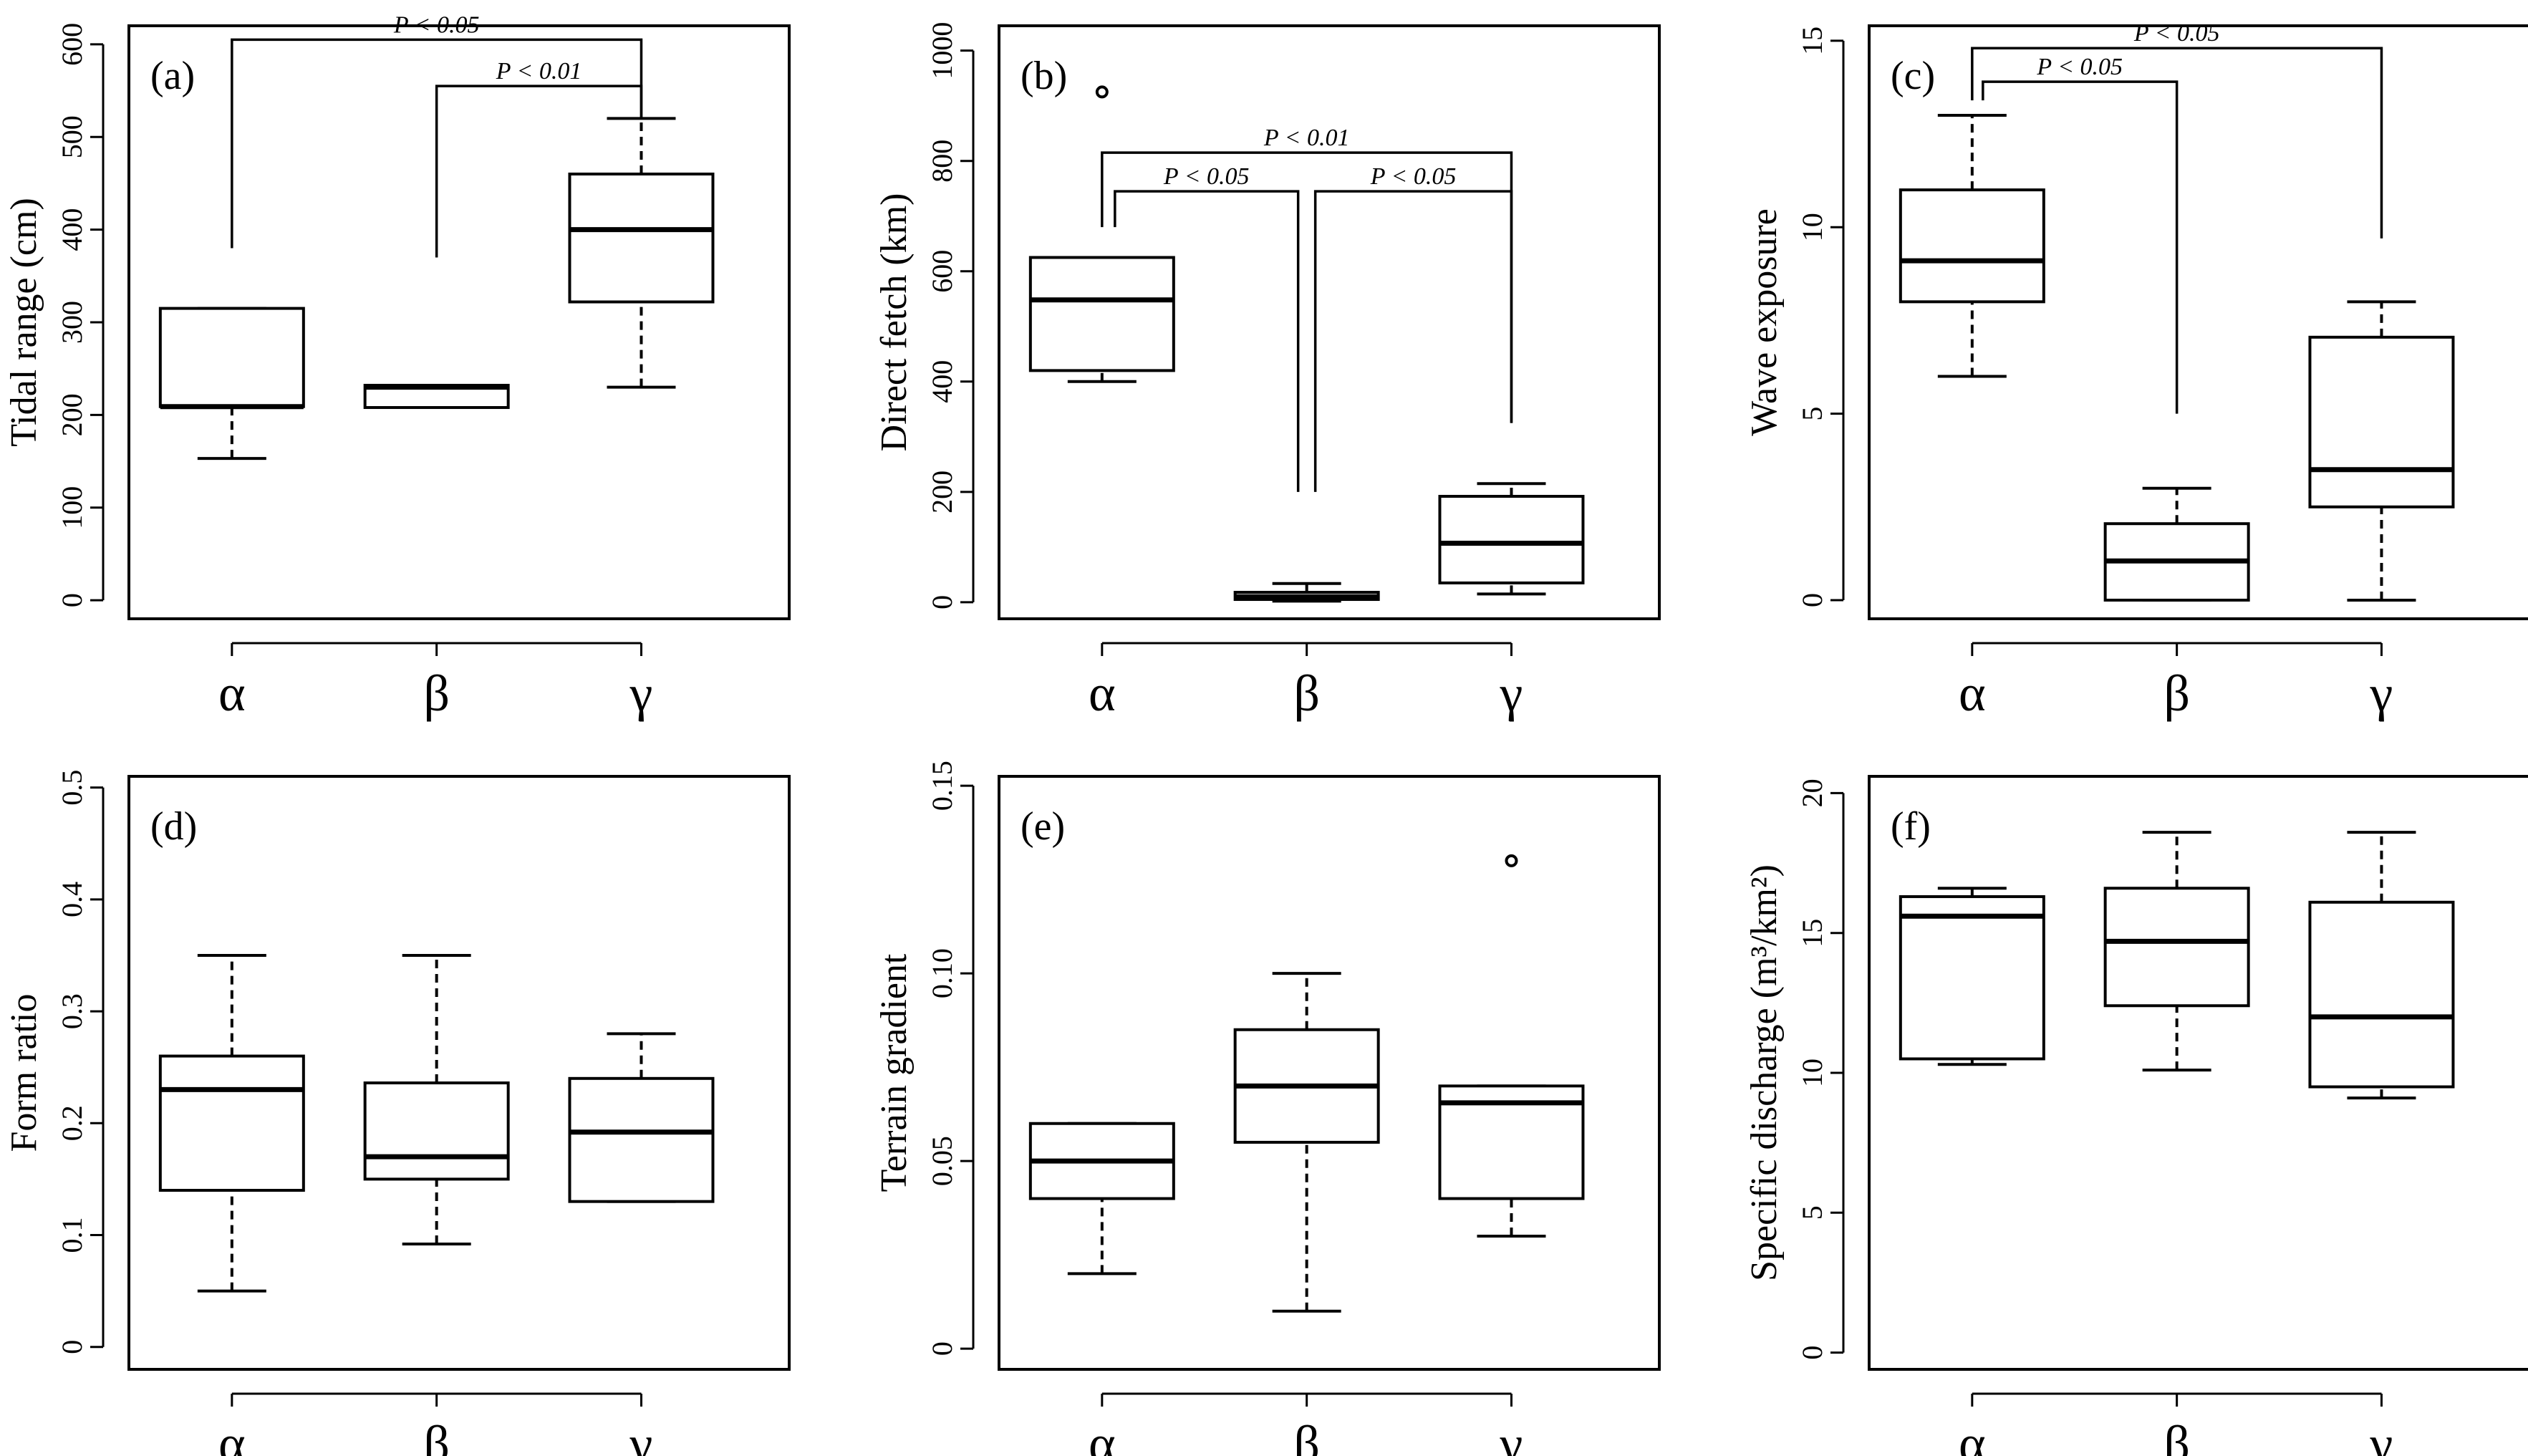 Image resolution: width=2528 pixels, height=1456 pixels. What do you see at coordinates (1764, 322) in the screenshot?
I see `y-axis-title: Wave exposure` at bounding box center [1764, 322].